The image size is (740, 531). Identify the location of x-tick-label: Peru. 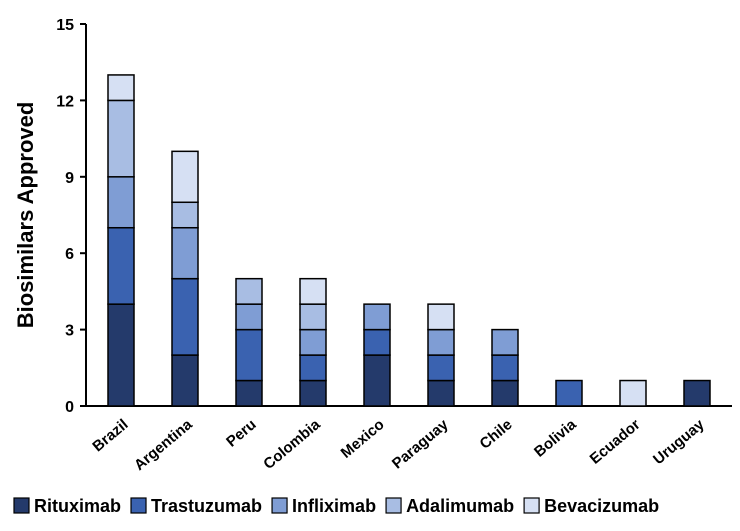
(241, 433).